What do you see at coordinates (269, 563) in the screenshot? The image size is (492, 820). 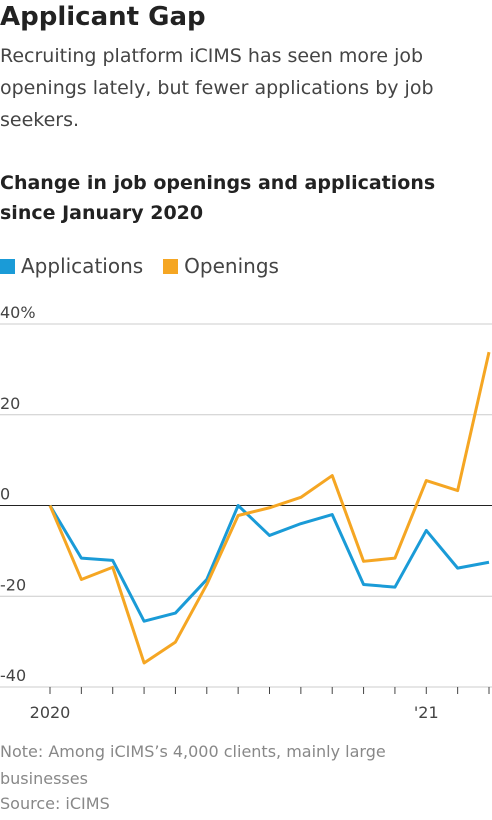 I see `line` at bounding box center [269, 563].